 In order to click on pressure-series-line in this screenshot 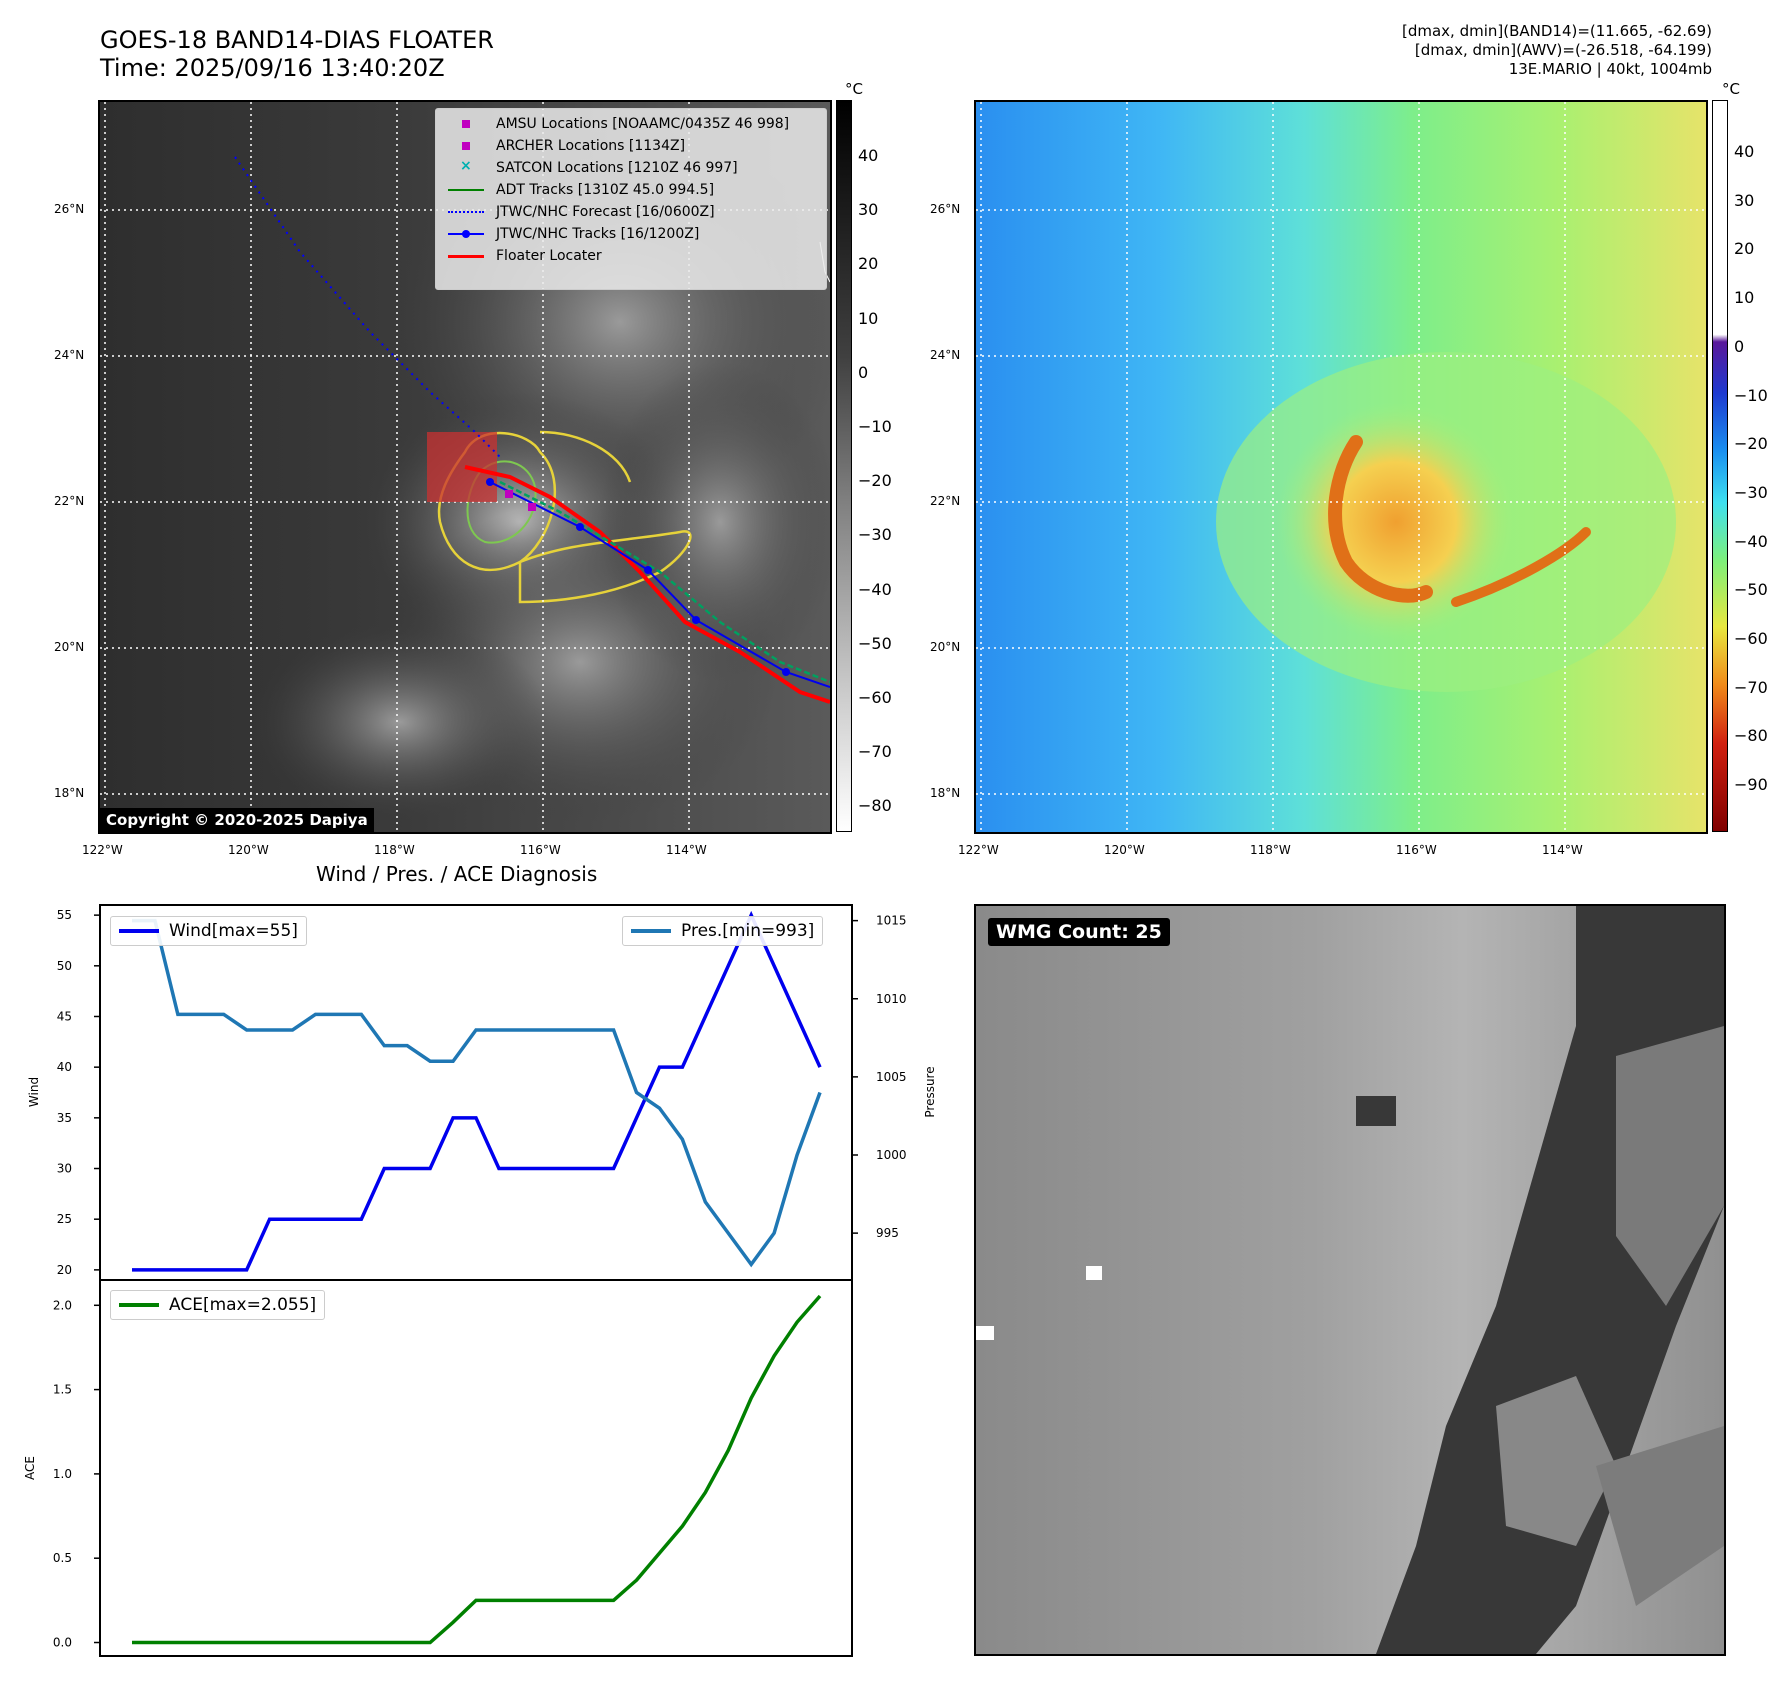, I will do `click(477, 1093)`.